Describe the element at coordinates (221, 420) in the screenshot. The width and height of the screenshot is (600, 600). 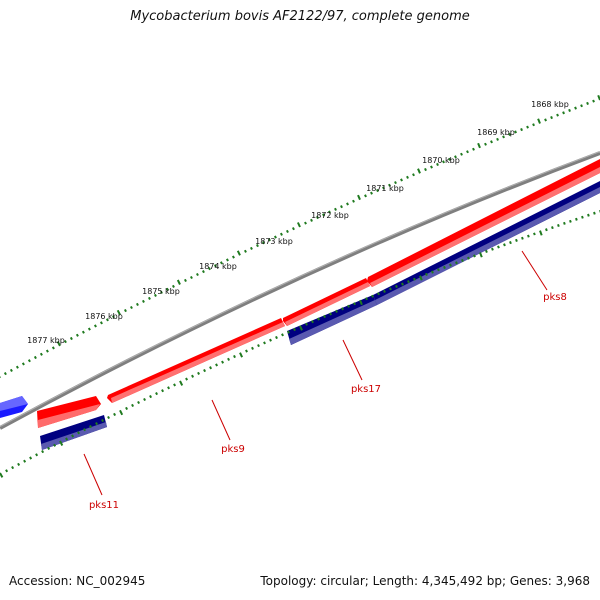
I see `pks9-label-line` at that location.